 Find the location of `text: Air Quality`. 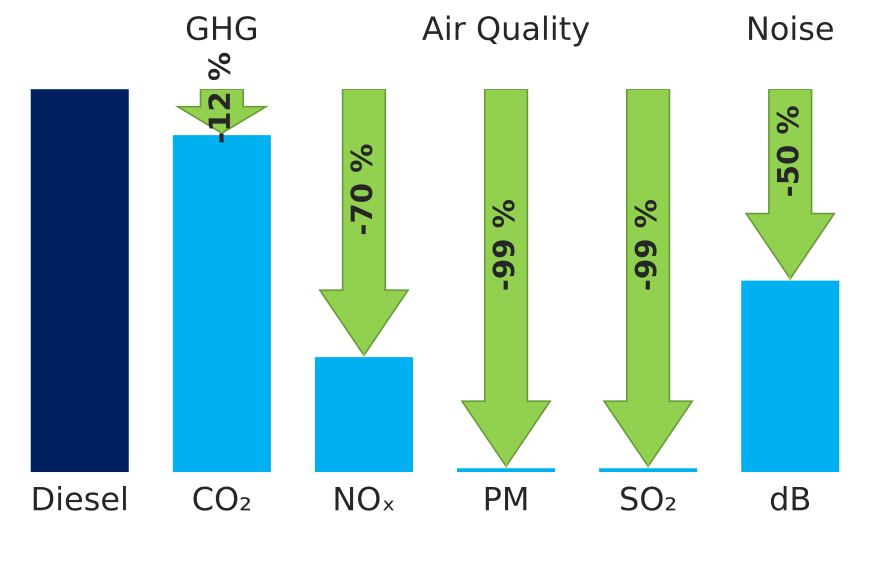

text: Air Quality is located at coordinates (506, 31).